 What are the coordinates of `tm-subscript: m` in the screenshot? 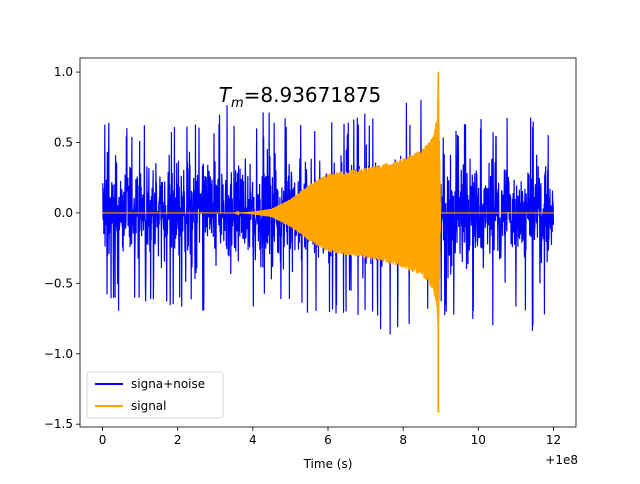 It's located at (237, 103).